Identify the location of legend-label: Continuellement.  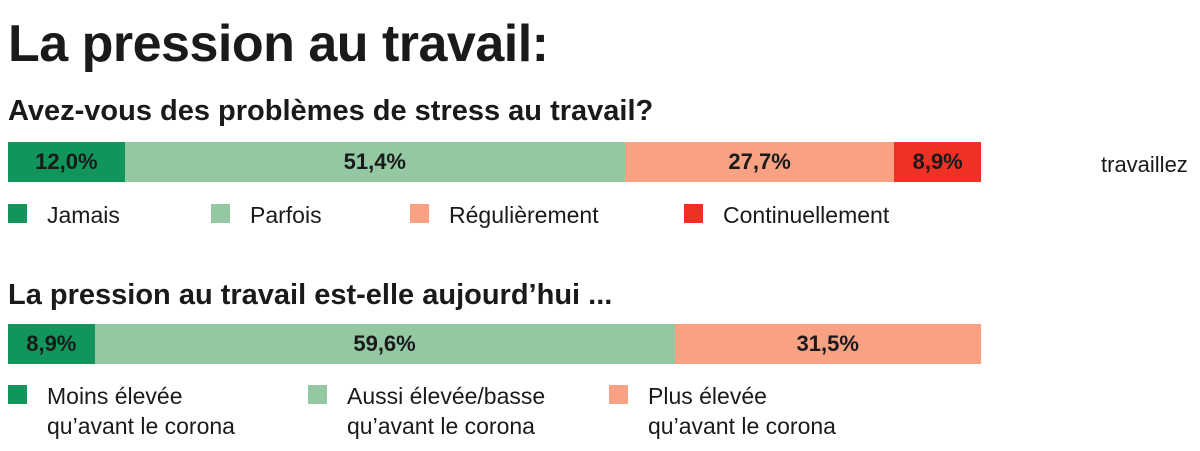
(806, 215).